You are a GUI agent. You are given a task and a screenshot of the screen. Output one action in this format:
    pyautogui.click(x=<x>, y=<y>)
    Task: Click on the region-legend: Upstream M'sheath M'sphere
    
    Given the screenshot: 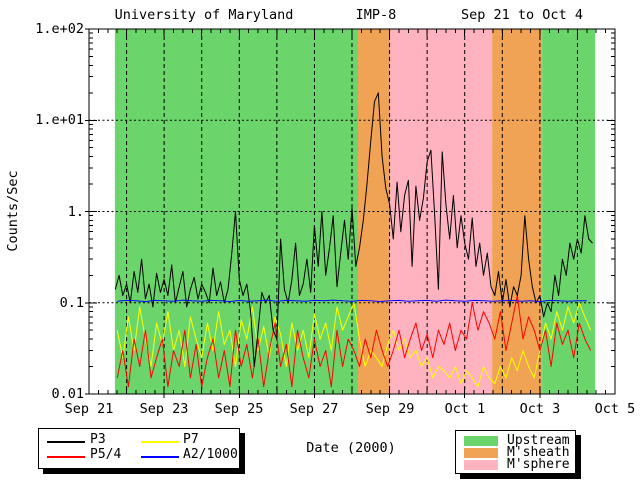 What is the action you would take?
    pyautogui.click(x=515, y=452)
    